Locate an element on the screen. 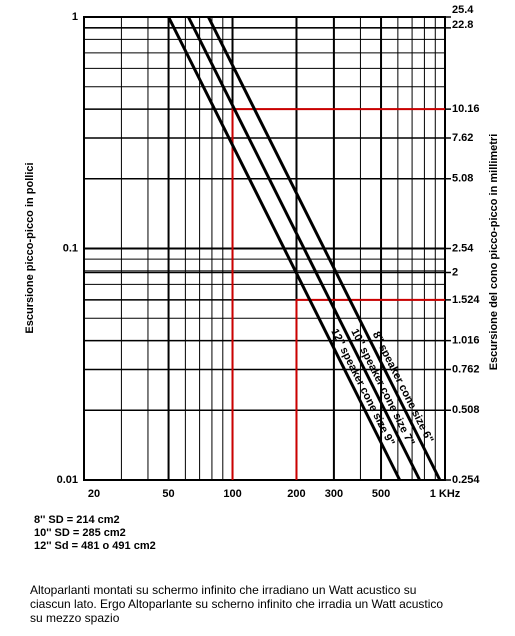  y2-tick-label: 5.08 is located at coordinates (462, 179).